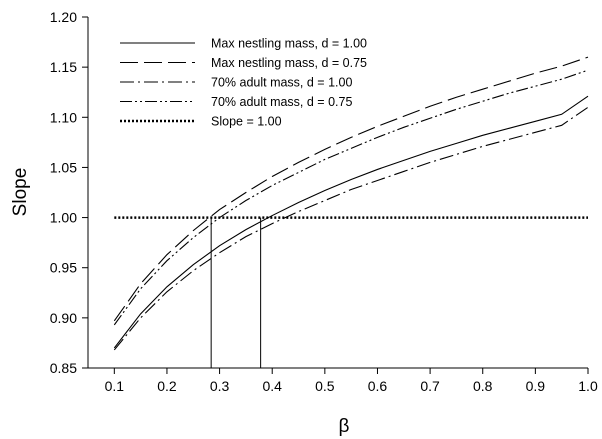  Describe the element at coordinates (325, 386) in the screenshot. I see `x-tick-label: 0.5` at that location.